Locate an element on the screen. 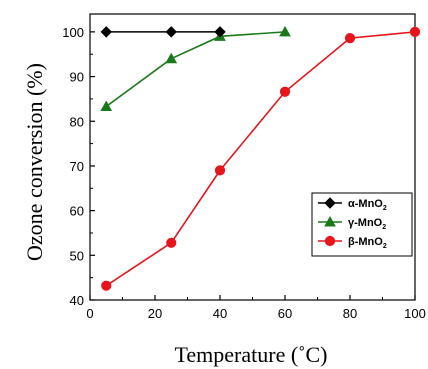 The image size is (428, 369). series-triangle is located at coordinates (195, 68).